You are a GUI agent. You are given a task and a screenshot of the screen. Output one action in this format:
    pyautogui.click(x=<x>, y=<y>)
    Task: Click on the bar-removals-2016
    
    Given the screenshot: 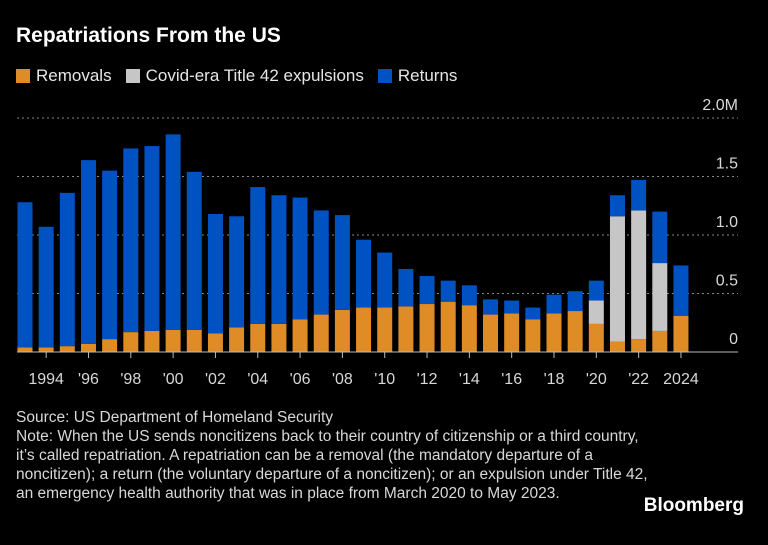 What is the action you would take?
    pyautogui.click(x=512, y=332)
    